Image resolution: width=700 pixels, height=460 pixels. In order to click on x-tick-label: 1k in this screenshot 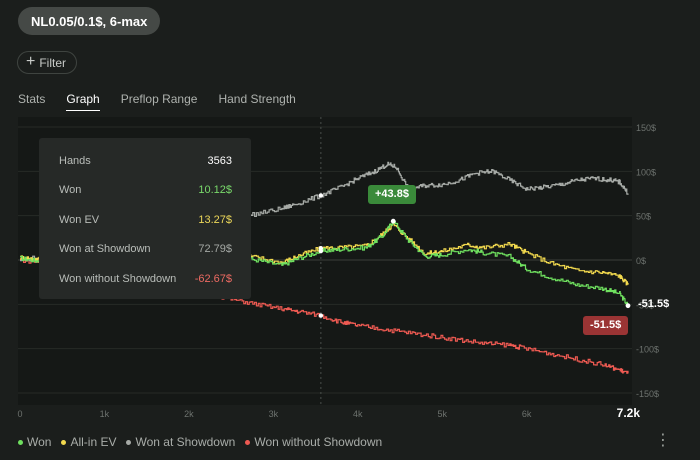, I will do `click(105, 414)`.